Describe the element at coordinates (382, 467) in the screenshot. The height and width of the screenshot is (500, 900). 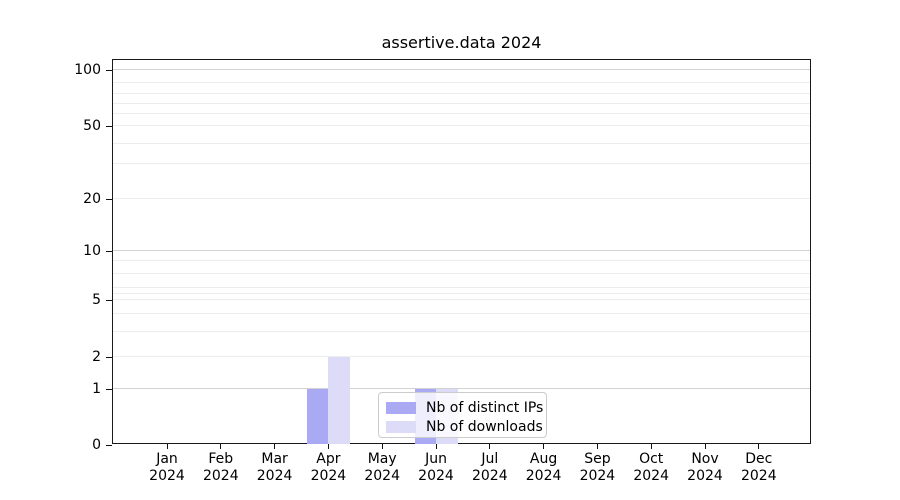
I see `x-tick-label: May 2024` at that location.